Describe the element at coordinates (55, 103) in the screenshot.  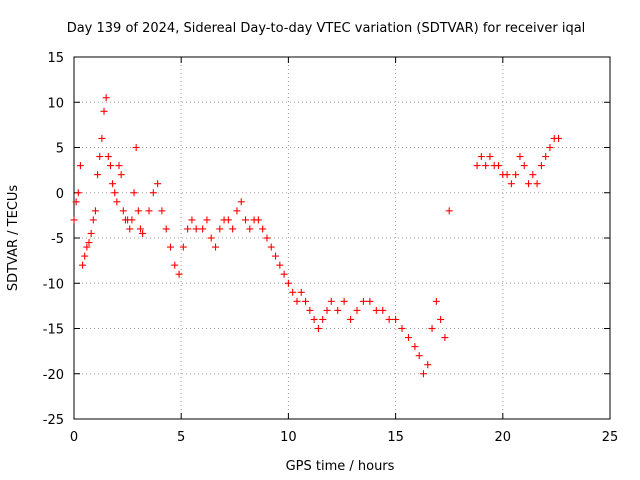
I see `y-tick-label: 10` at that location.